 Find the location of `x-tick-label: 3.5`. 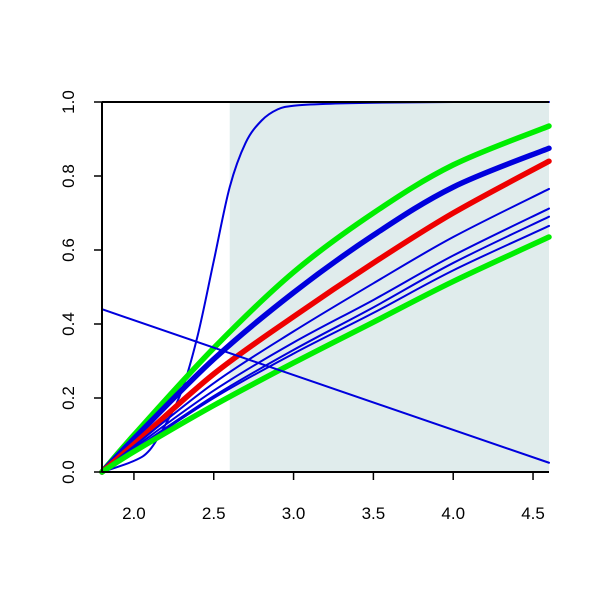

x-tick-label: 3.5 is located at coordinates (374, 513).